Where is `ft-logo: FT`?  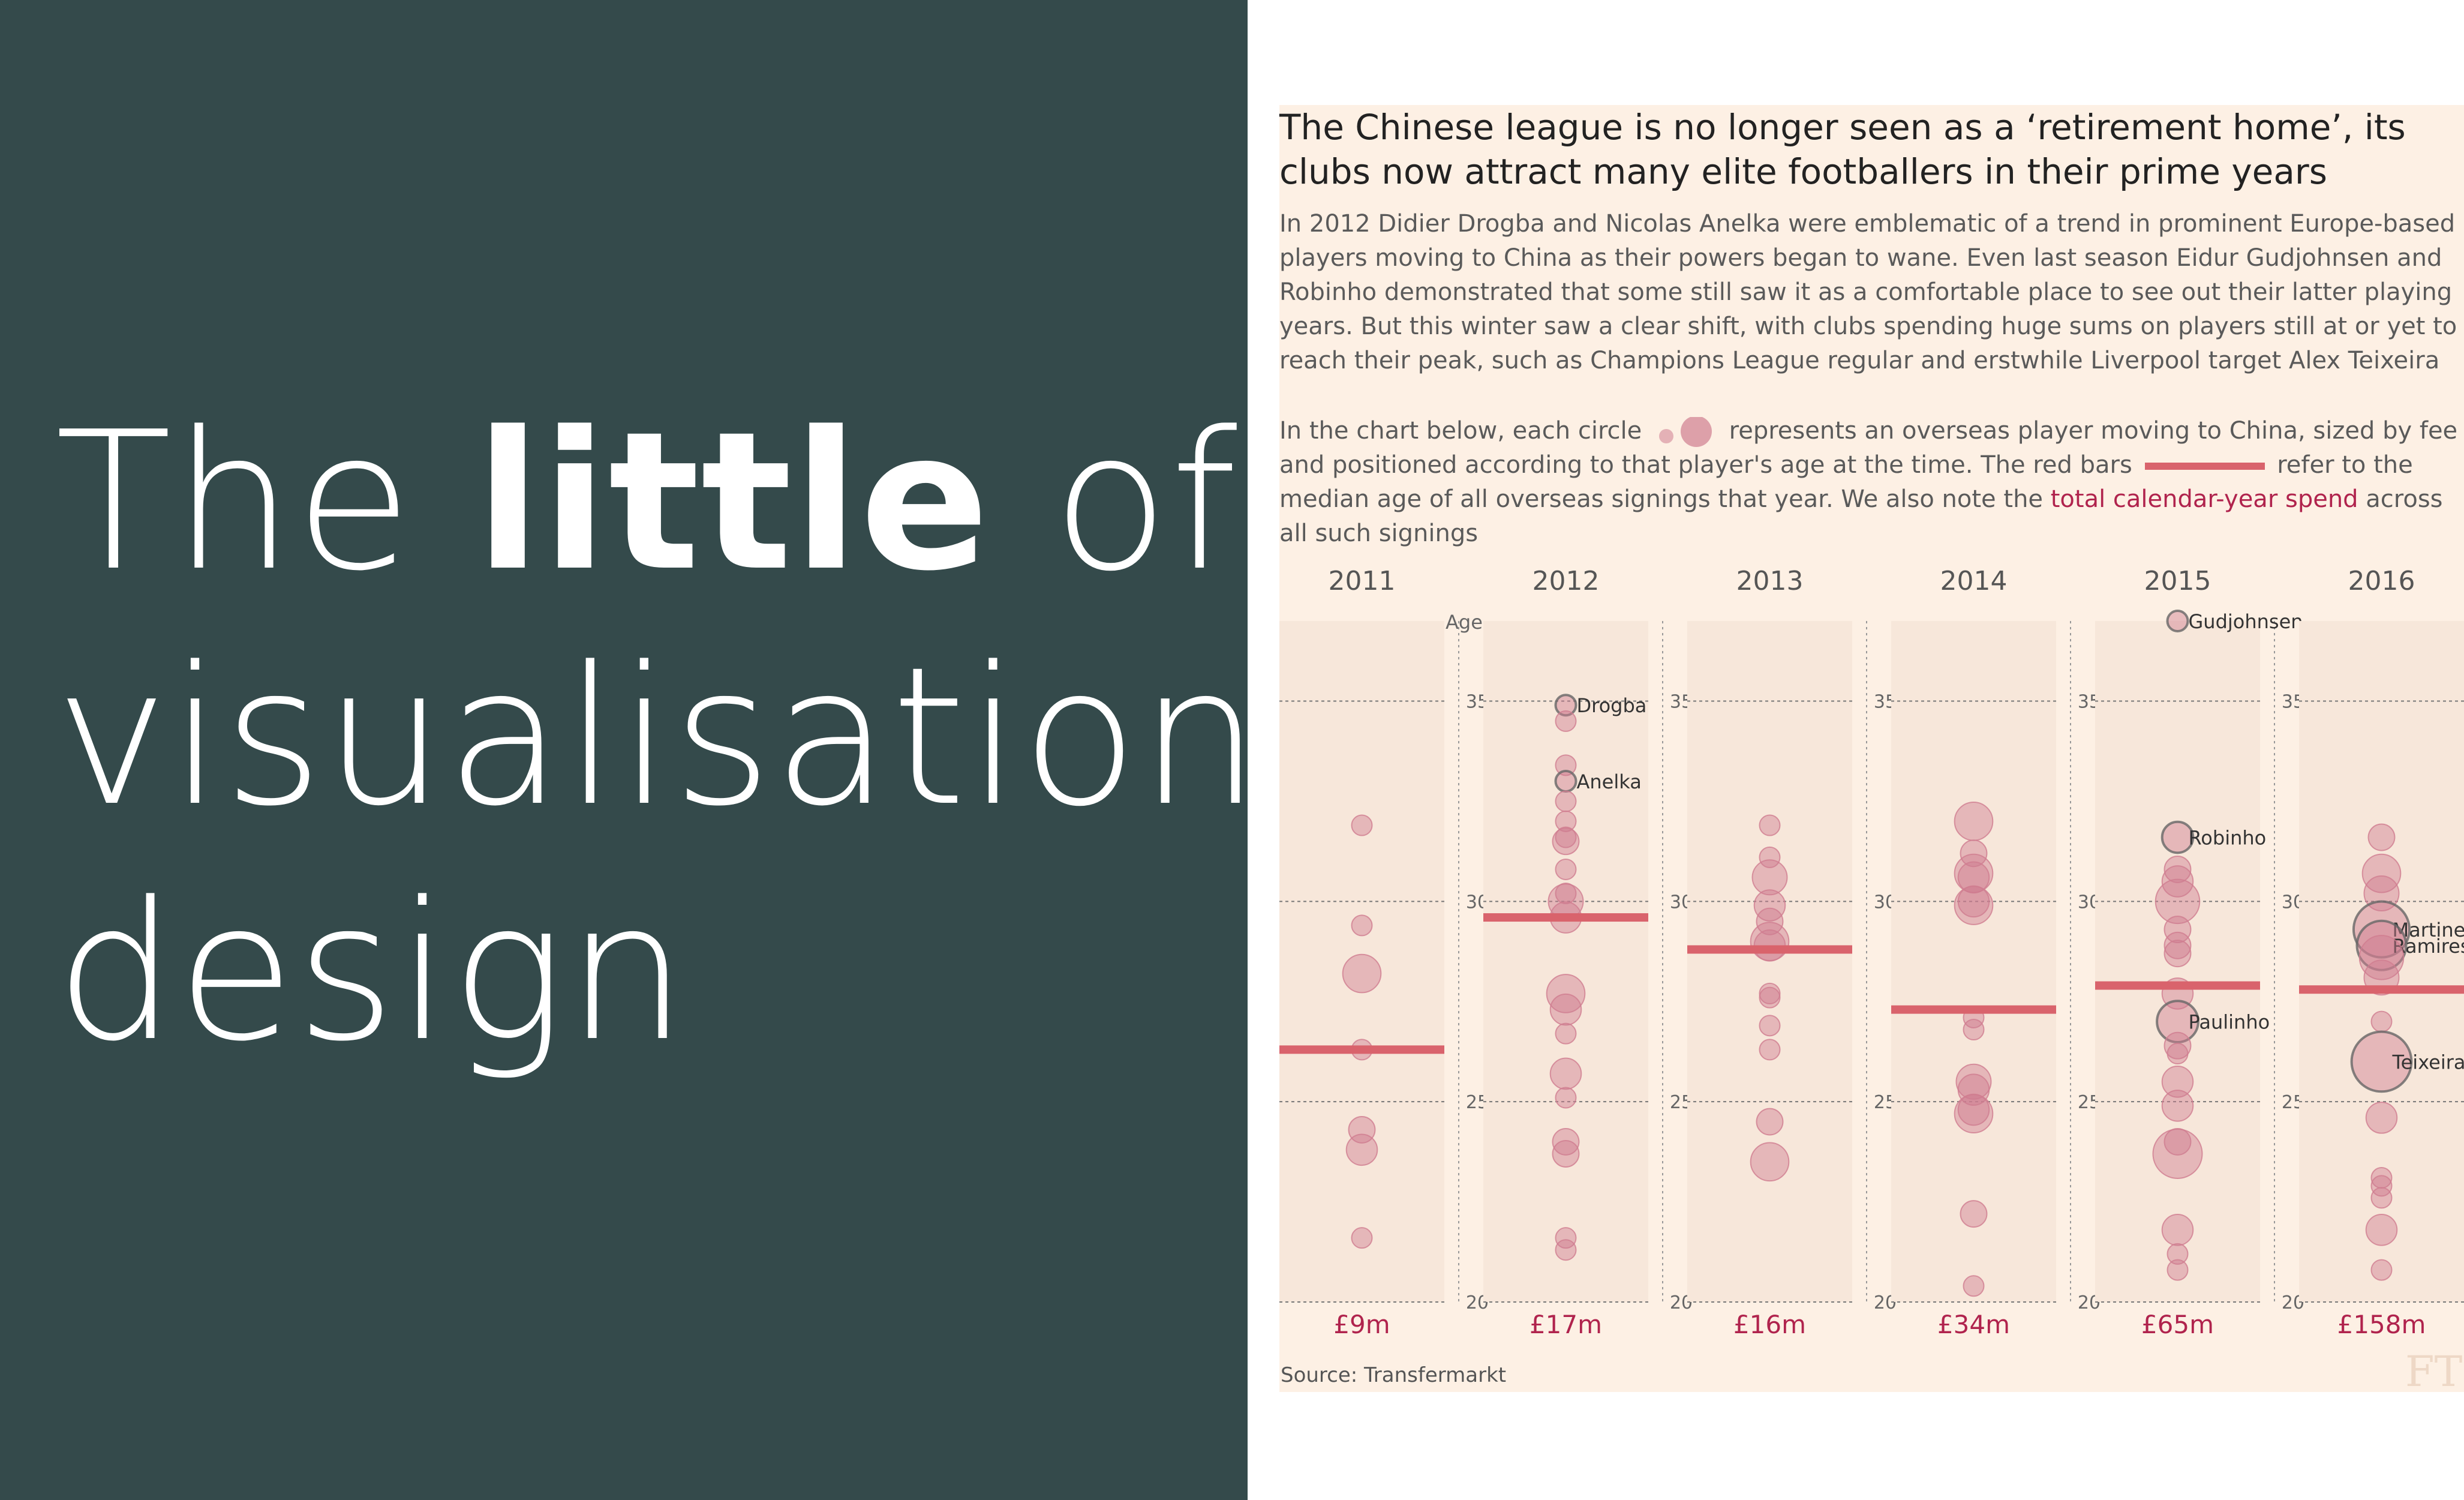
ft-logo: FT is located at coordinates (2434, 1371).